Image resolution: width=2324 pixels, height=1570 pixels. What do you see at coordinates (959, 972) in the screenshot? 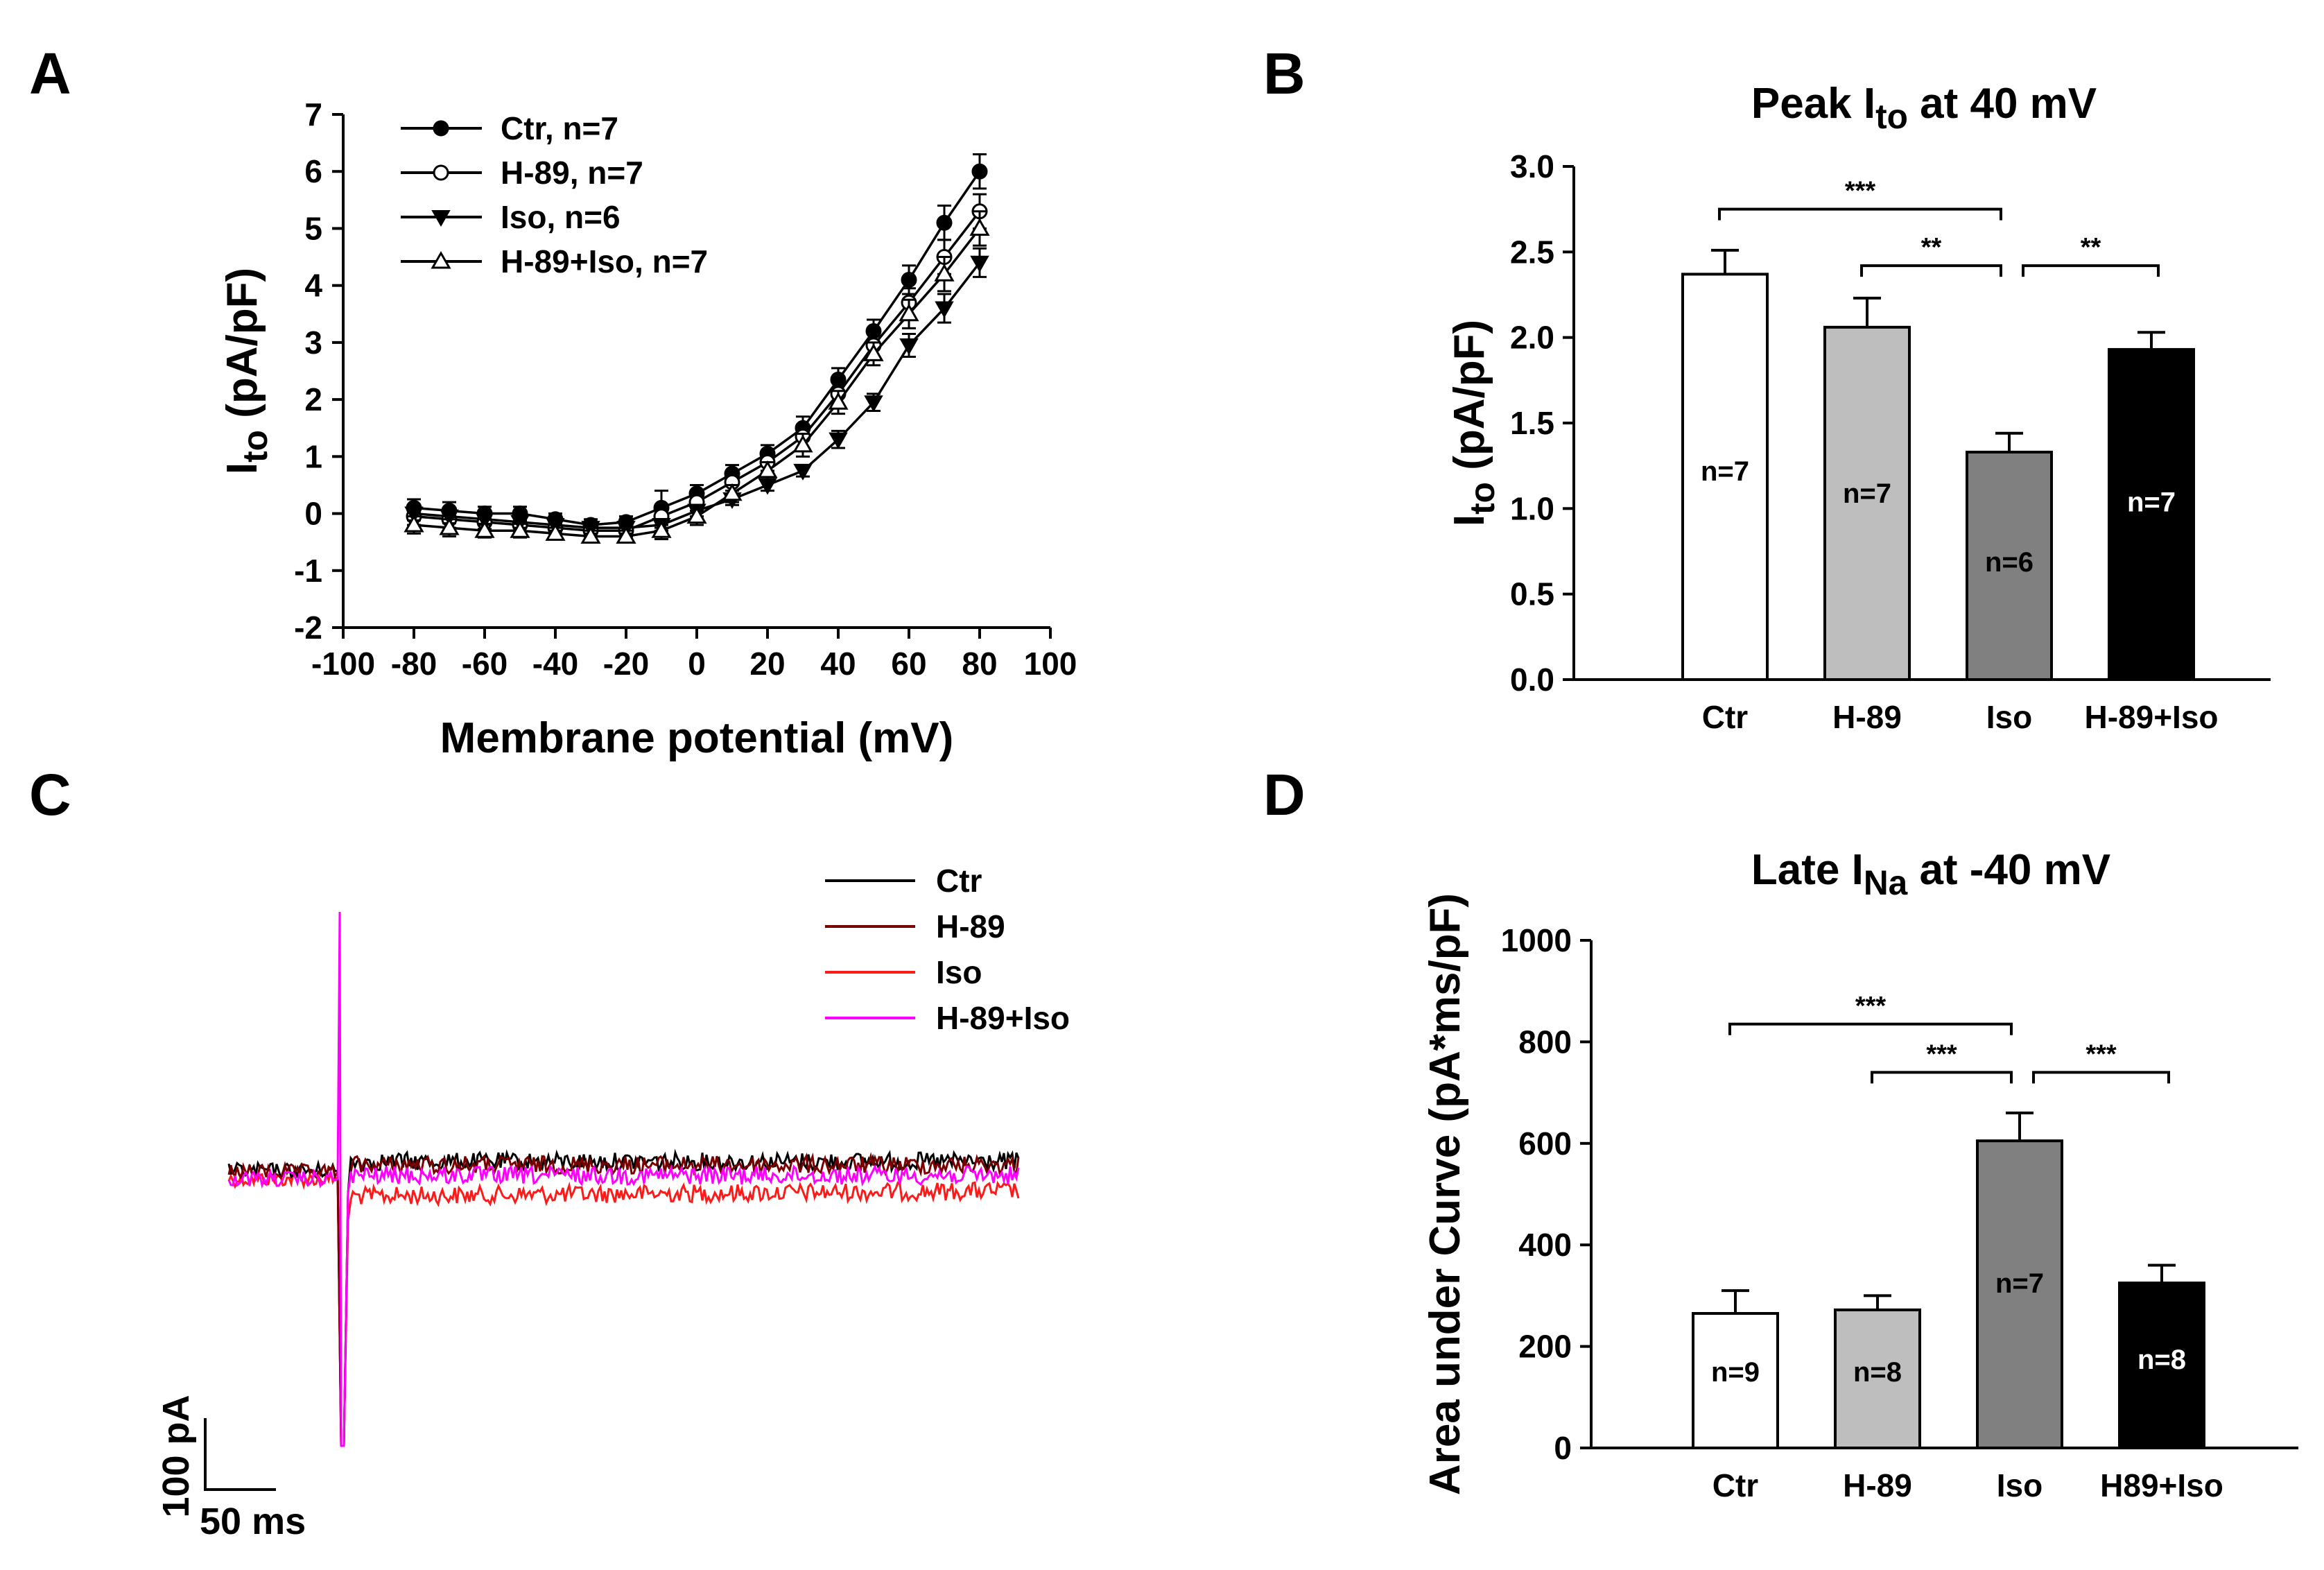
I see `legend-label: Iso` at bounding box center [959, 972].